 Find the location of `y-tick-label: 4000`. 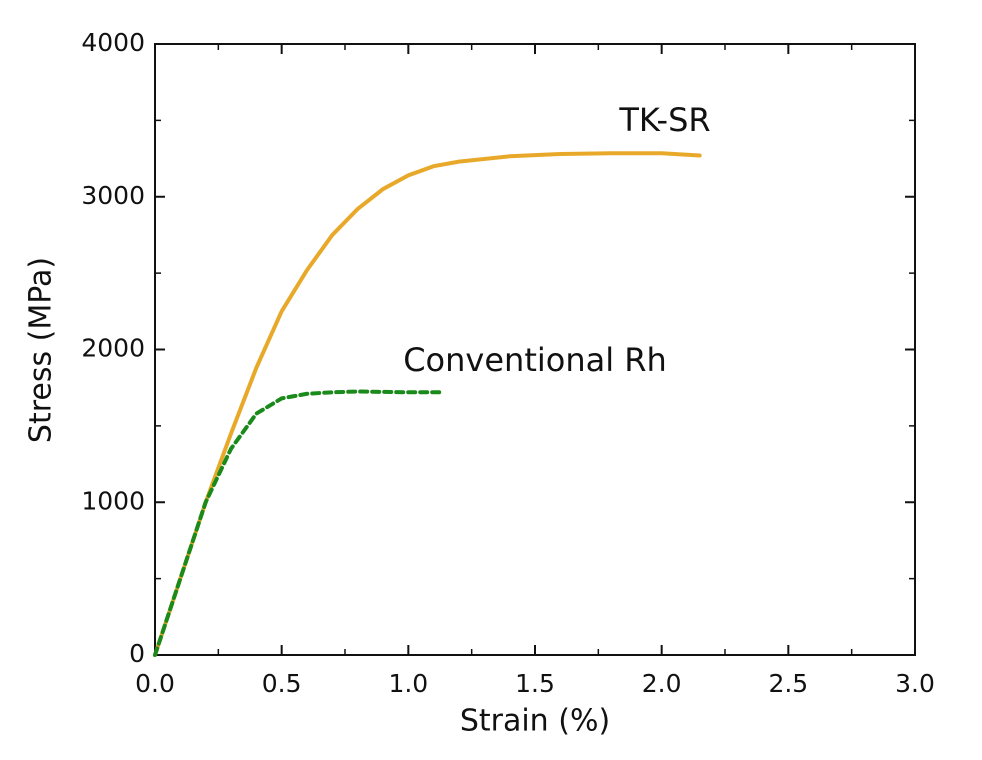

y-tick-label: 4000 is located at coordinates (113, 42).